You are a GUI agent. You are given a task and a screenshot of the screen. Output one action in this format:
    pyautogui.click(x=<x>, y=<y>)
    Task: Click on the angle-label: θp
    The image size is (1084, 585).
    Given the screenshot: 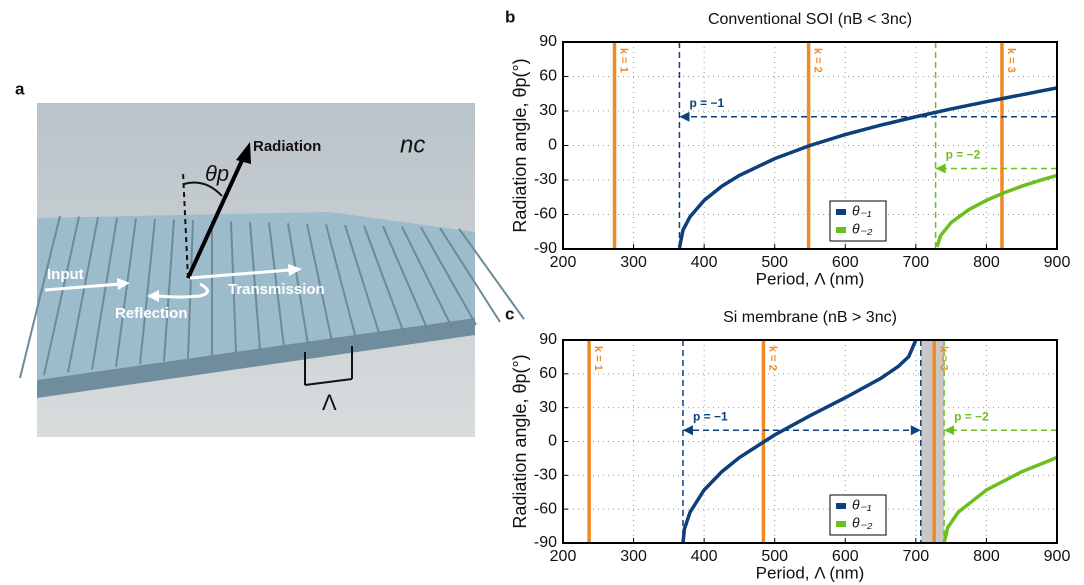 What is the action you would take?
    pyautogui.click(x=217, y=173)
    